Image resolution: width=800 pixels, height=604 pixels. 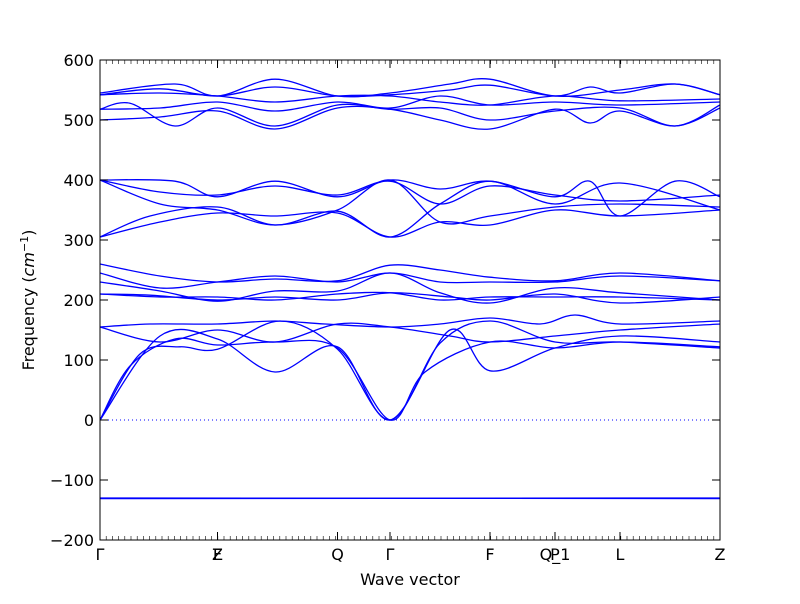 What do you see at coordinates (72, 540) in the screenshot?
I see `y-tick-label: −200` at bounding box center [72, 540].